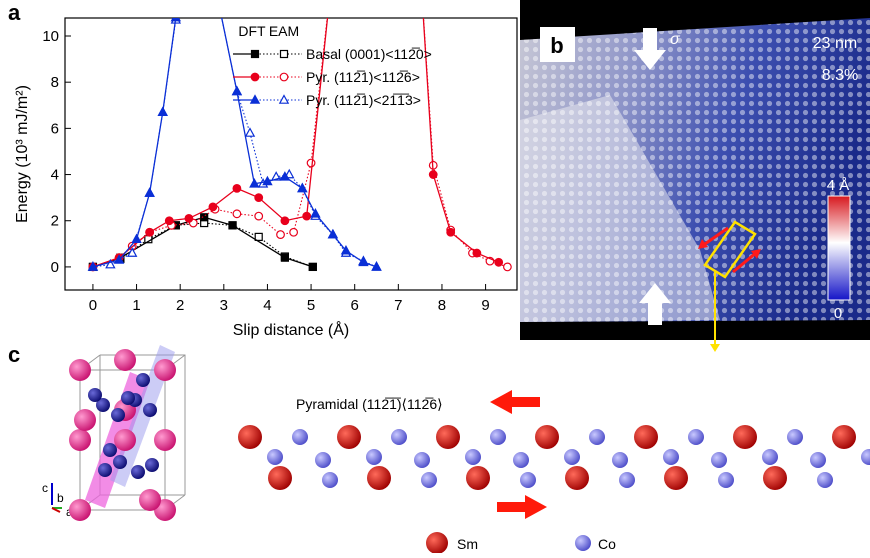 The height and width of the screenshot is (558, 870). What do you see at coordinates (55, 267) in the screenshot?
I see `y-tick-label: 0` at bounding box center [55, 267].